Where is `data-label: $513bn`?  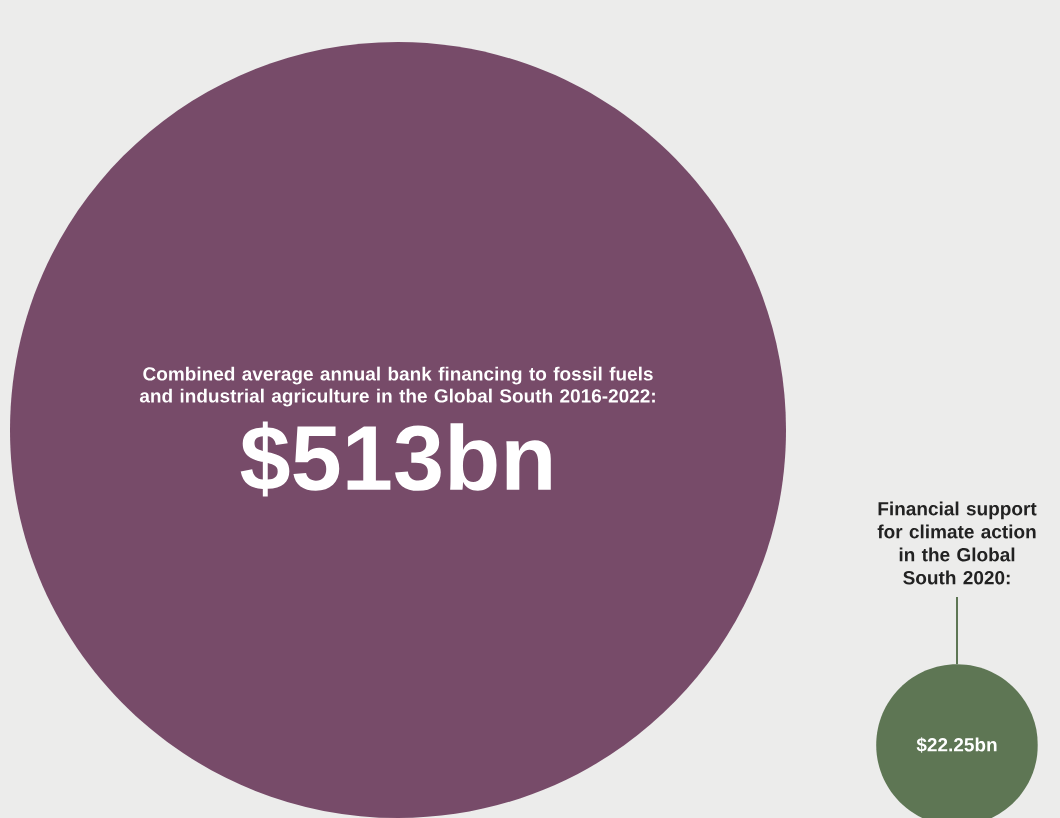
data-label: $513bn is located at coordinates (395, 459).